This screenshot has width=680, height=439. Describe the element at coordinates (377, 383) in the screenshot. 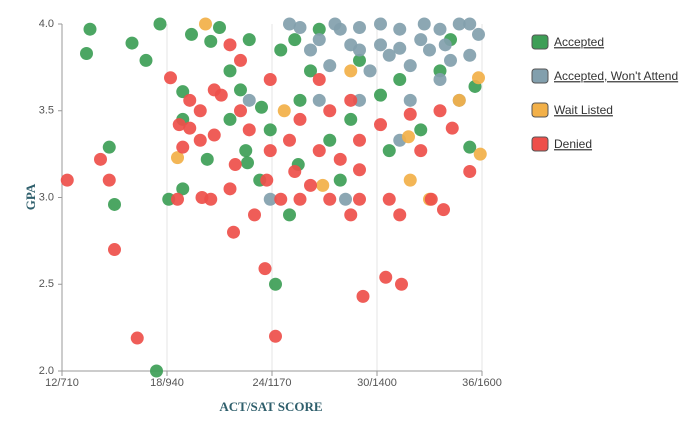

I see `x-tick-label: 30/1400` at that location.